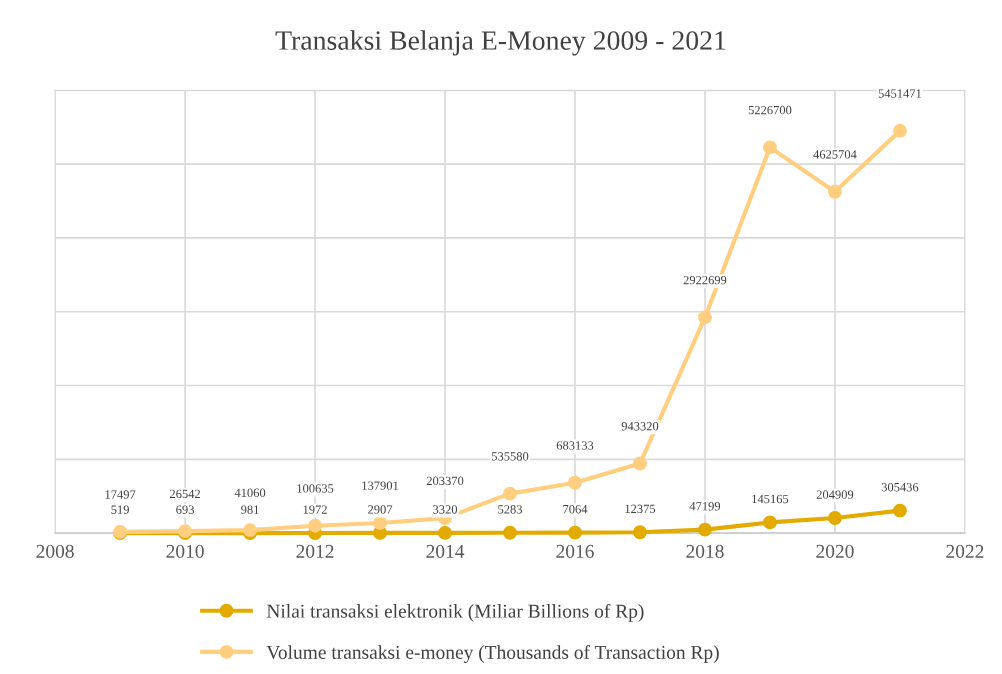  Describe the element at coordinates (640, 426) in the screenshot. I see `data-label: 943320` at that location.